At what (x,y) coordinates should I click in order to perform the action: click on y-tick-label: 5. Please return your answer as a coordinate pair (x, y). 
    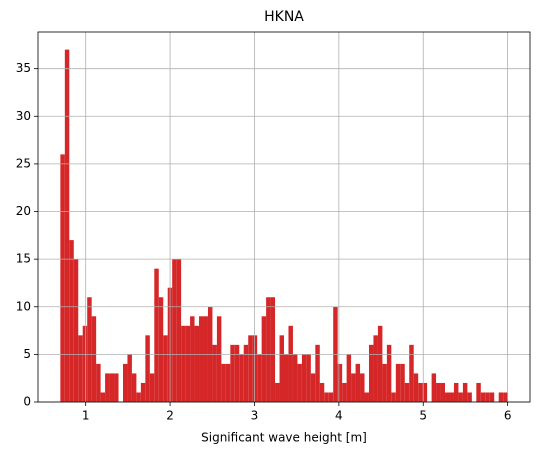
    Looking at the image, I should click on (27, 354).